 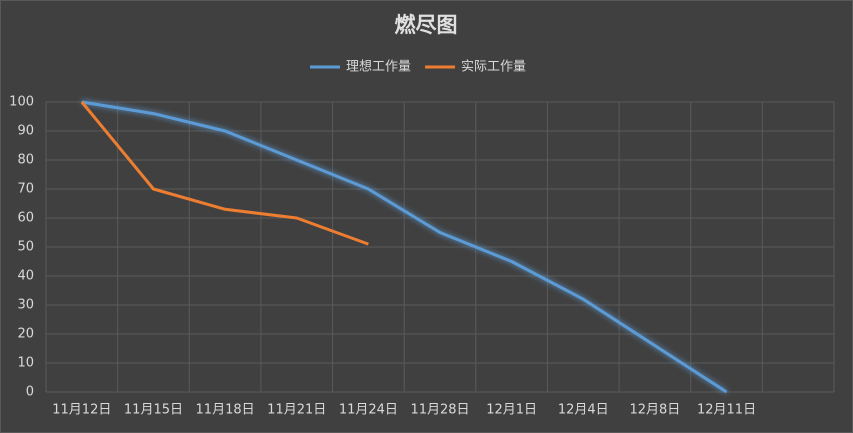 What do you see at coordinates (225, 410) in the screenshot?
I see `x-tick-label: 11月18日` at bounding box center [225, 410].